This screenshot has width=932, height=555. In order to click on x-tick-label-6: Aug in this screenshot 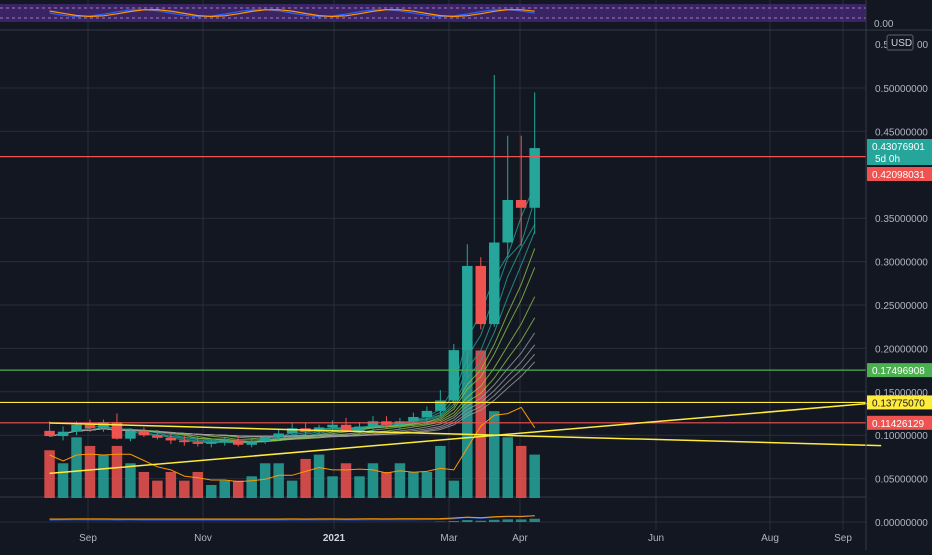, I will do `click(770, 538)`.